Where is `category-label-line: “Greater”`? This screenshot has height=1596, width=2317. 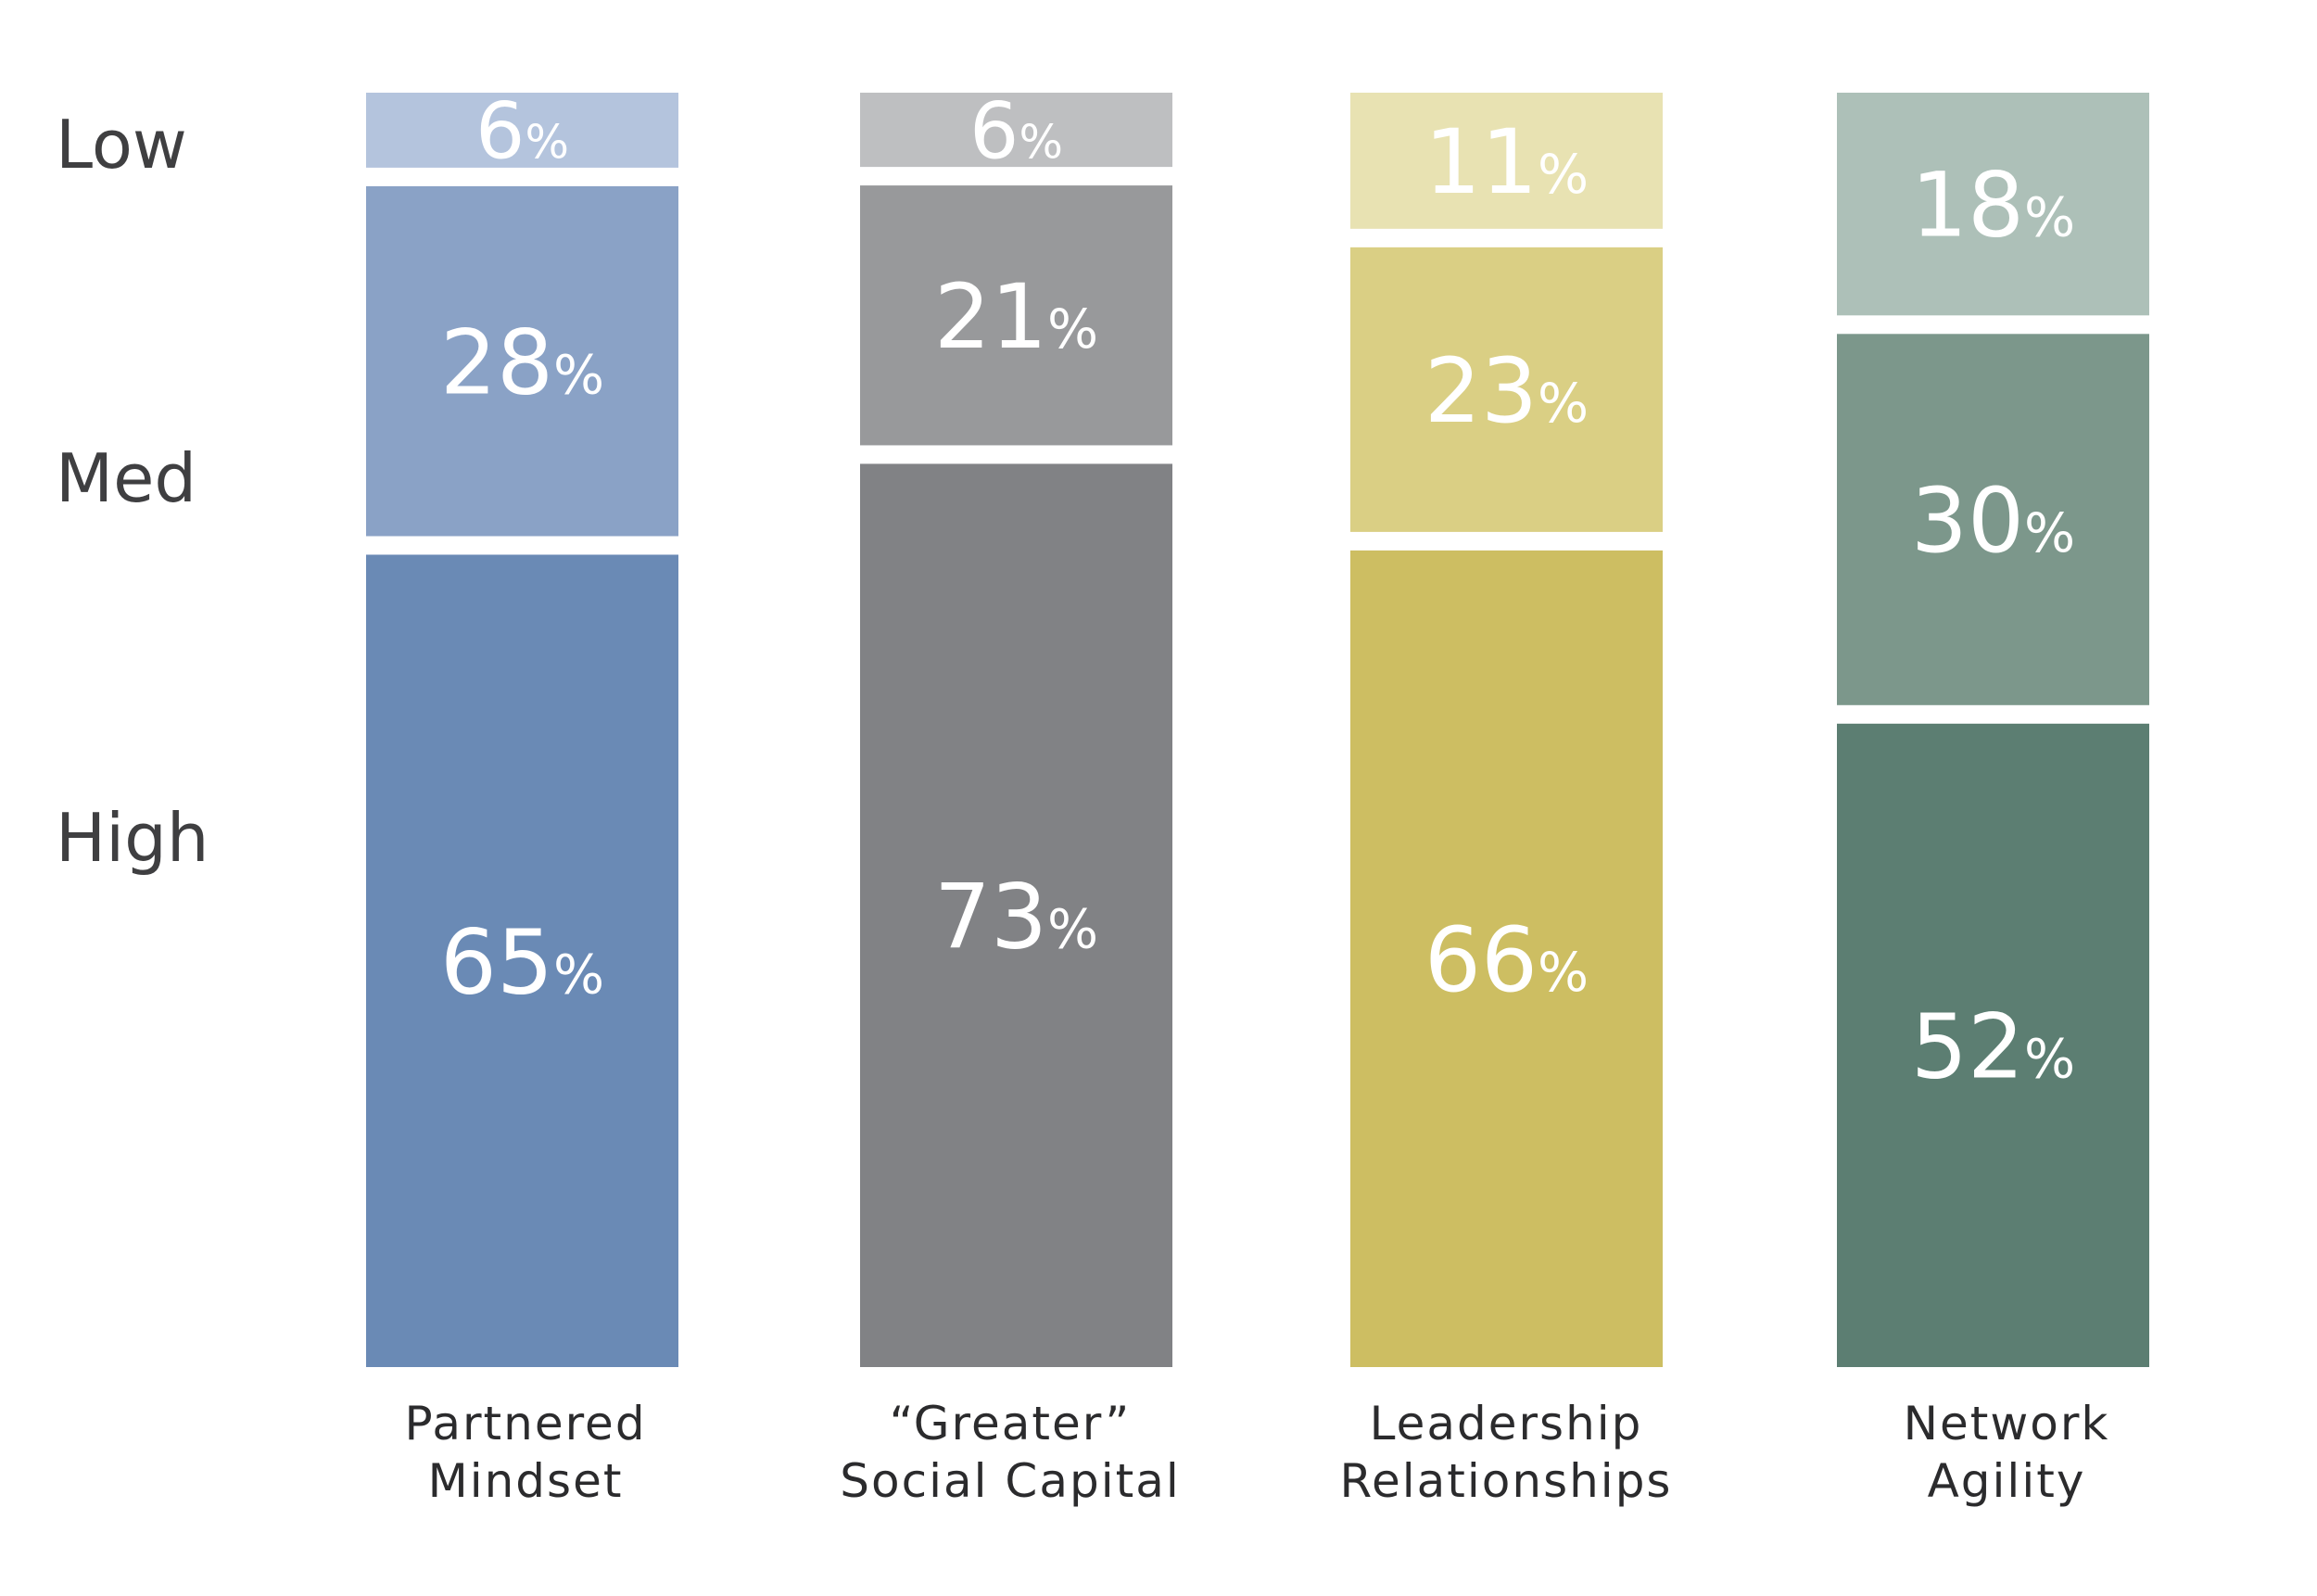 category-label-line: “Greater” is located at coordinates (1010, 1424).